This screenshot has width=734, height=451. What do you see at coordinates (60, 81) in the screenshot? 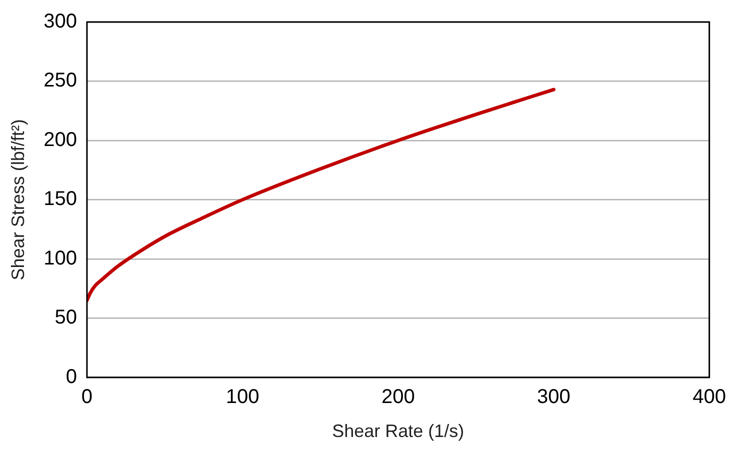
I see `y-tick-label: 250` at bounding box center [60, 81].